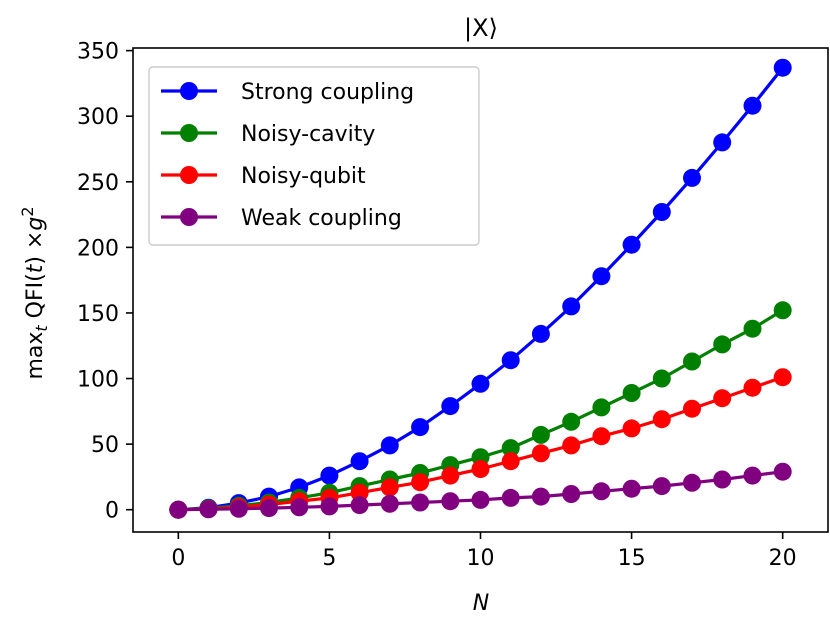 Image resolution: width=830 pixels, height=623 pixels. I want to click on y-label-g: g, so click(35, 224).